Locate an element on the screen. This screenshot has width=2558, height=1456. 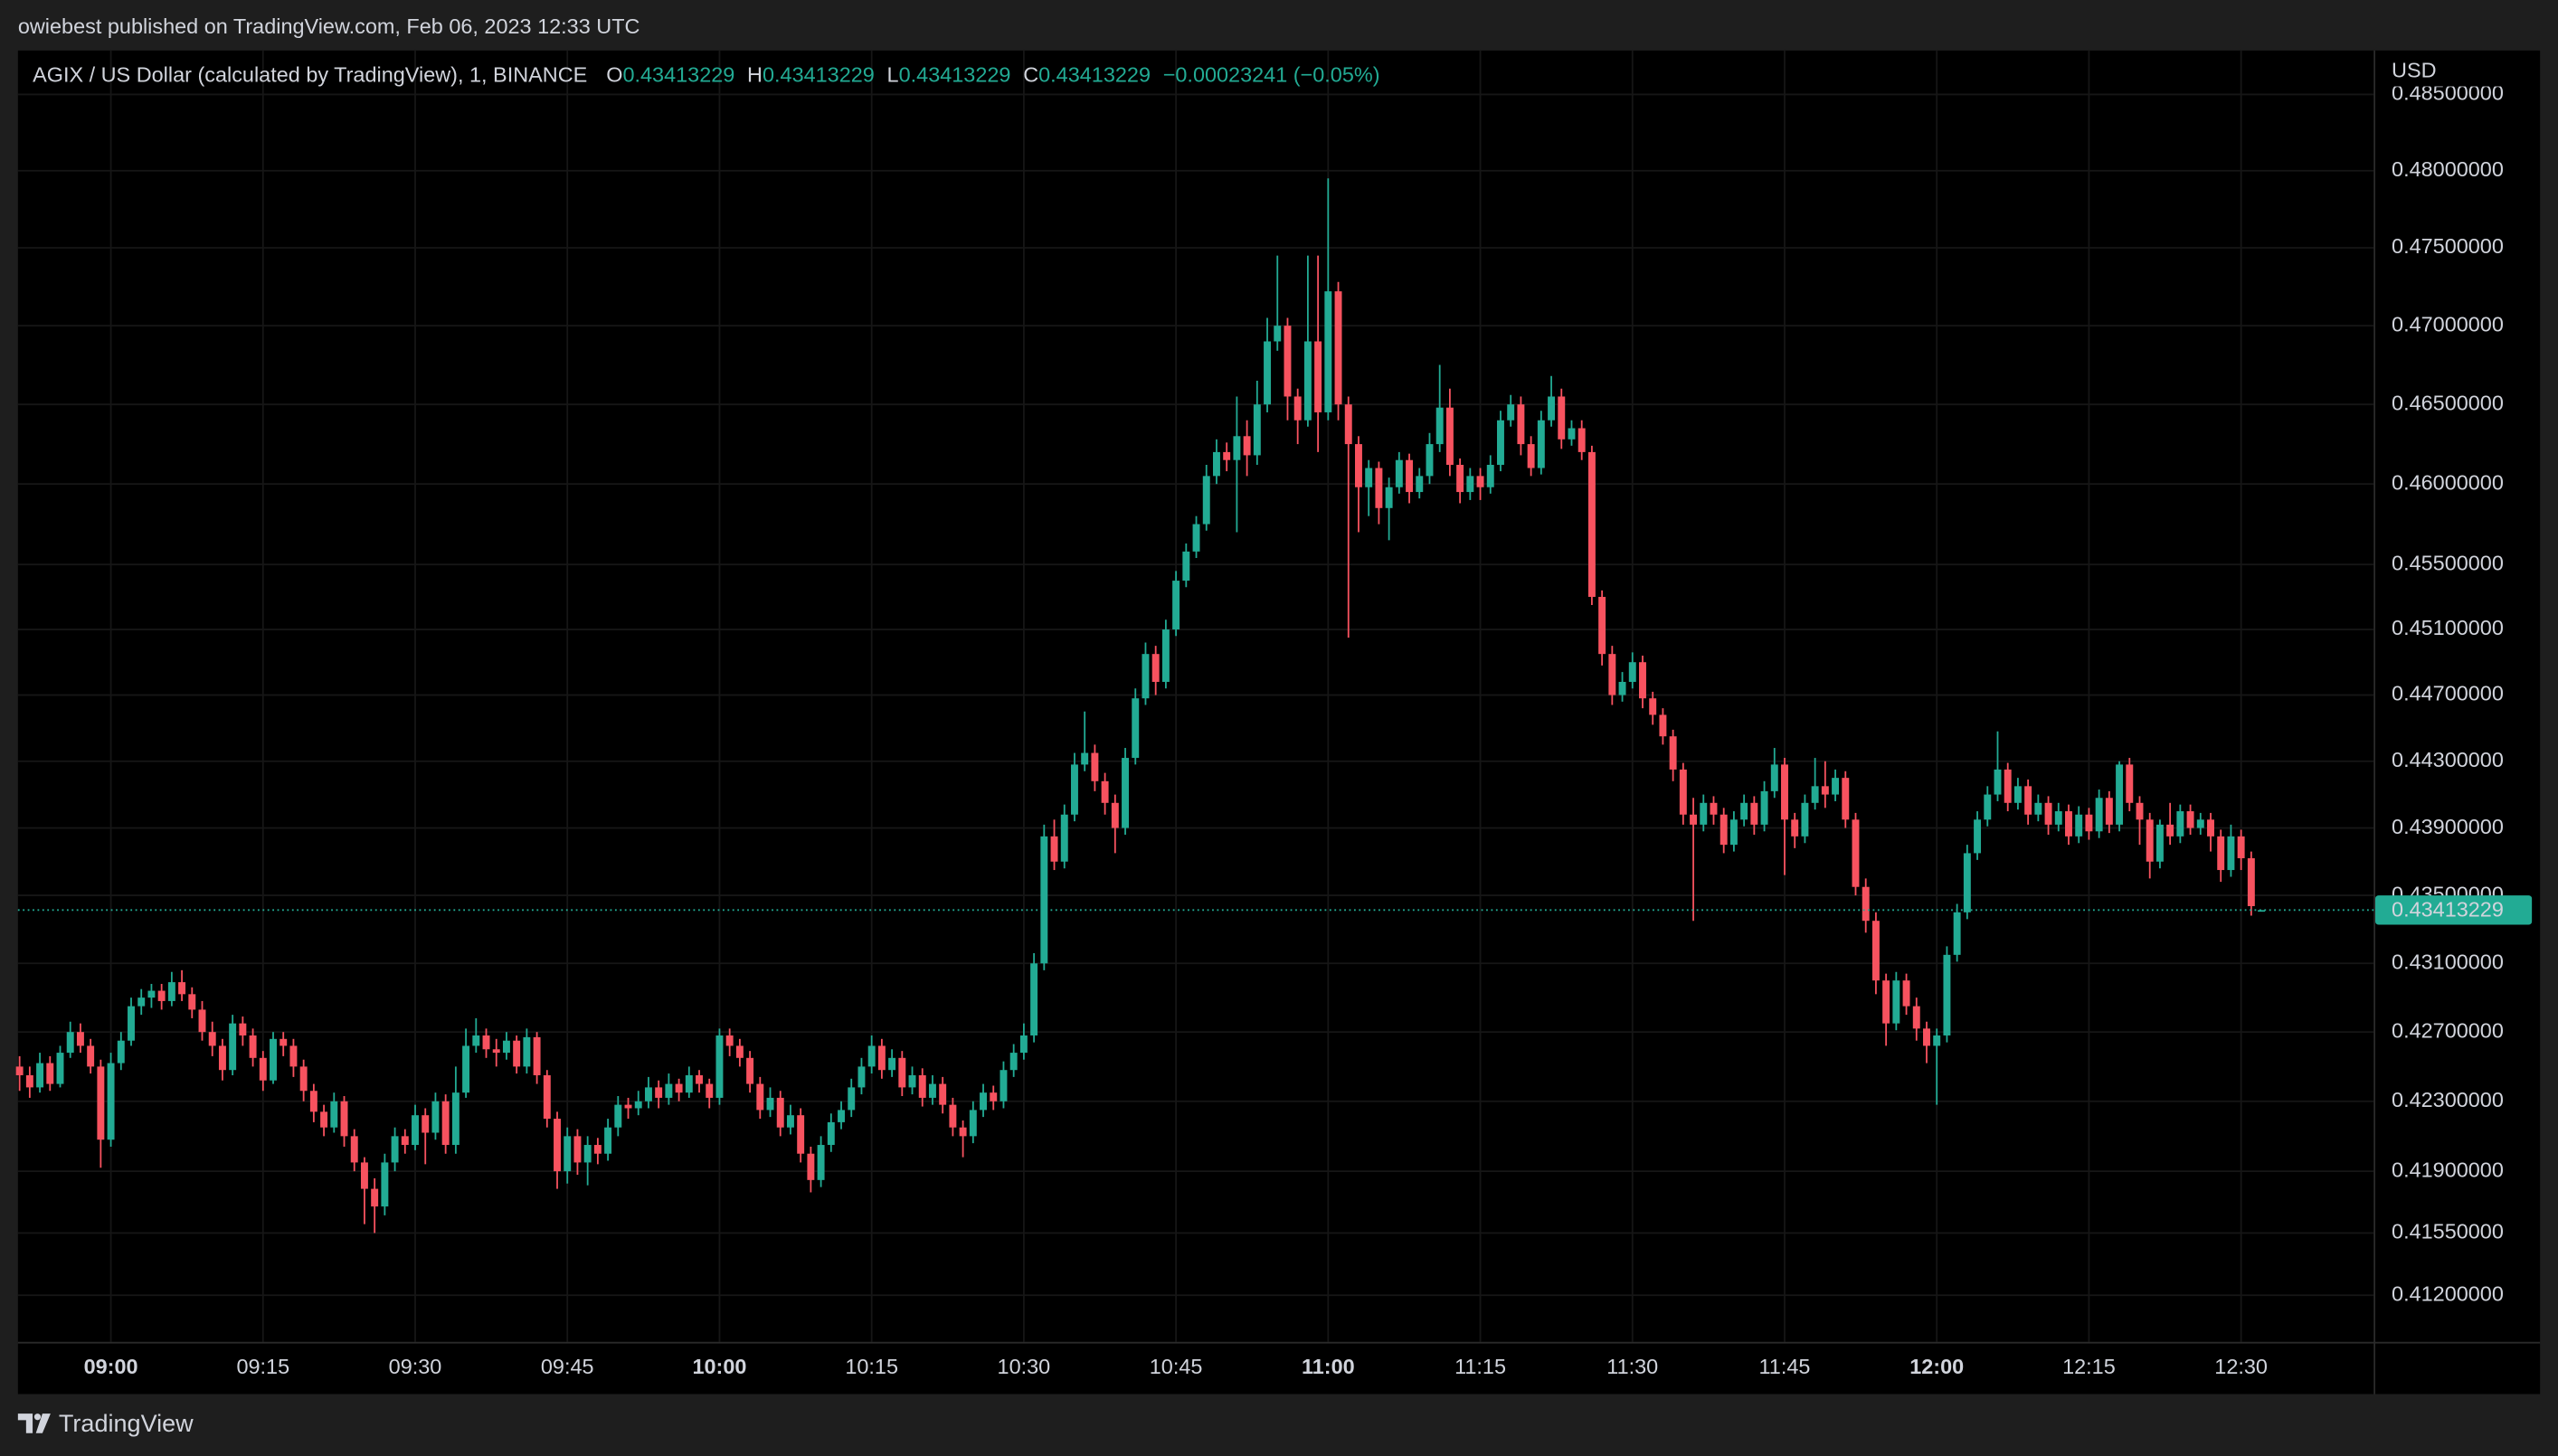
x-tick-label: 10:00 is located at coordinates (719, 1367).